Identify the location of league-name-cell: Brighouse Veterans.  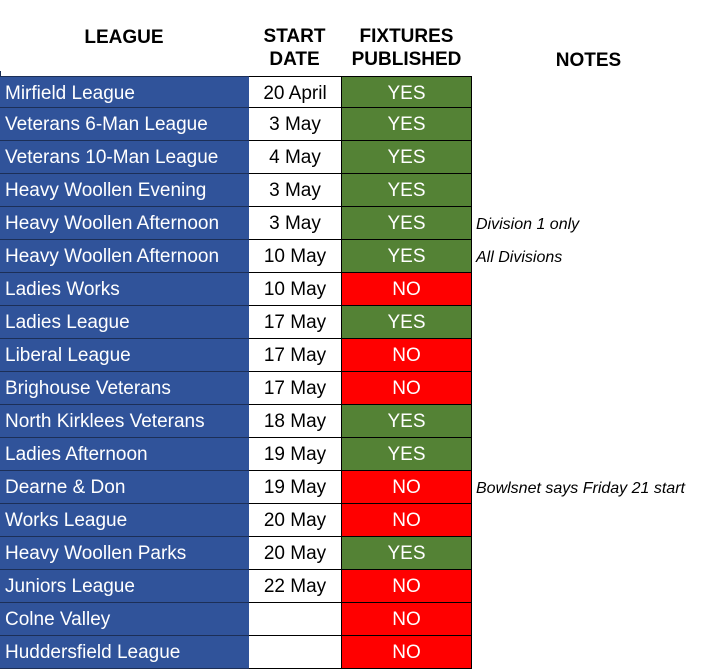
(124, 388).